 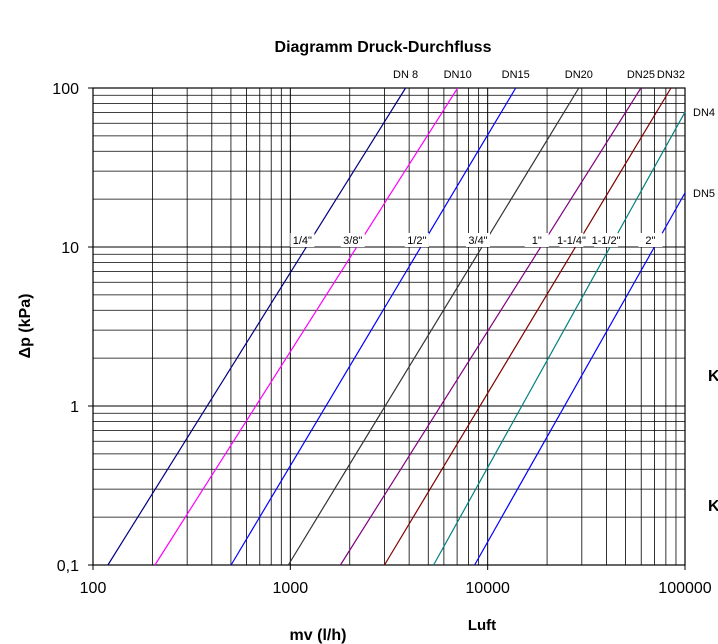 What do you see at coordinates (704, 194) in the screenshot?
I see `legend-label: DN5` at bounding box center [704, 194].